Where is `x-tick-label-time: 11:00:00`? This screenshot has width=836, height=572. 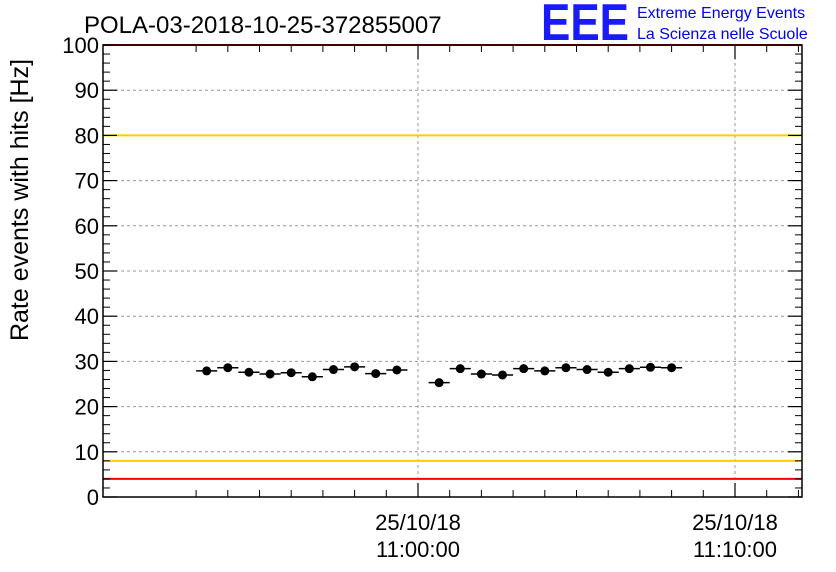 x-tick-label-time: 11:00:00 is located at coordinates (418, 549).